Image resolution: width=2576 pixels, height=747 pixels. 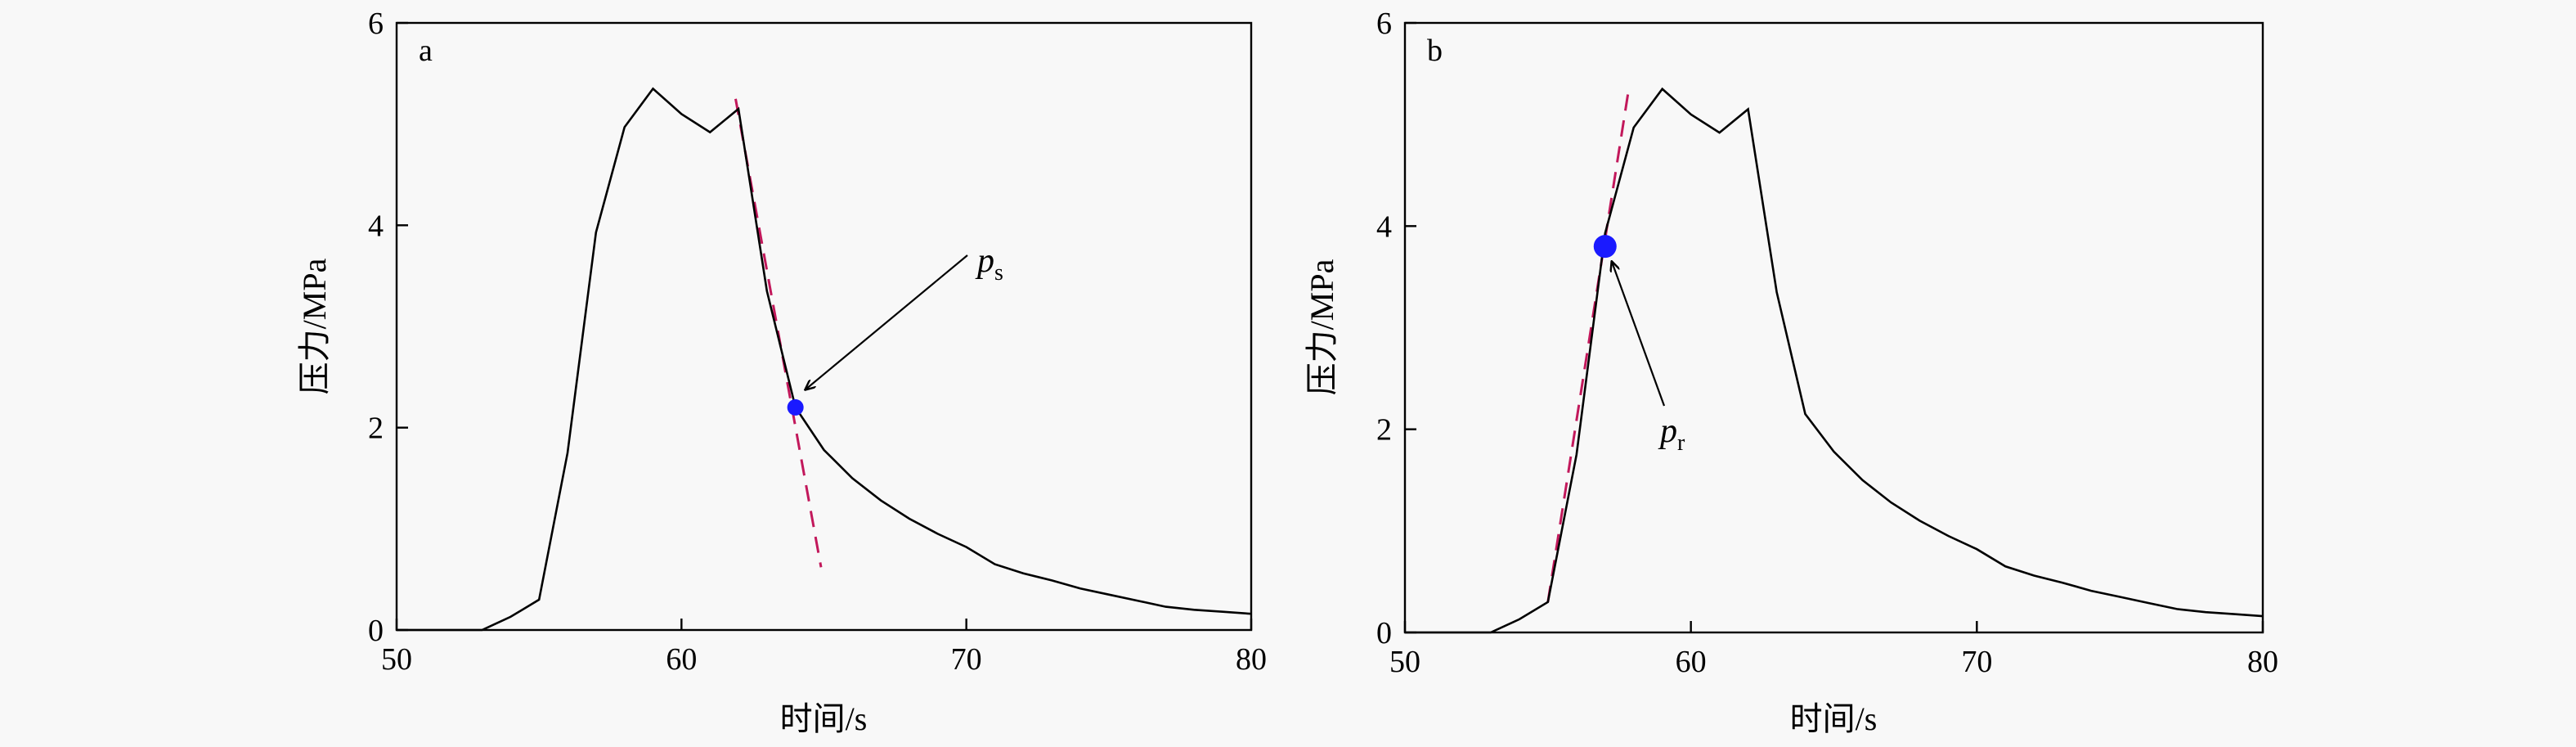 I want to click on tangent-line, so click(x=1588, y=348).